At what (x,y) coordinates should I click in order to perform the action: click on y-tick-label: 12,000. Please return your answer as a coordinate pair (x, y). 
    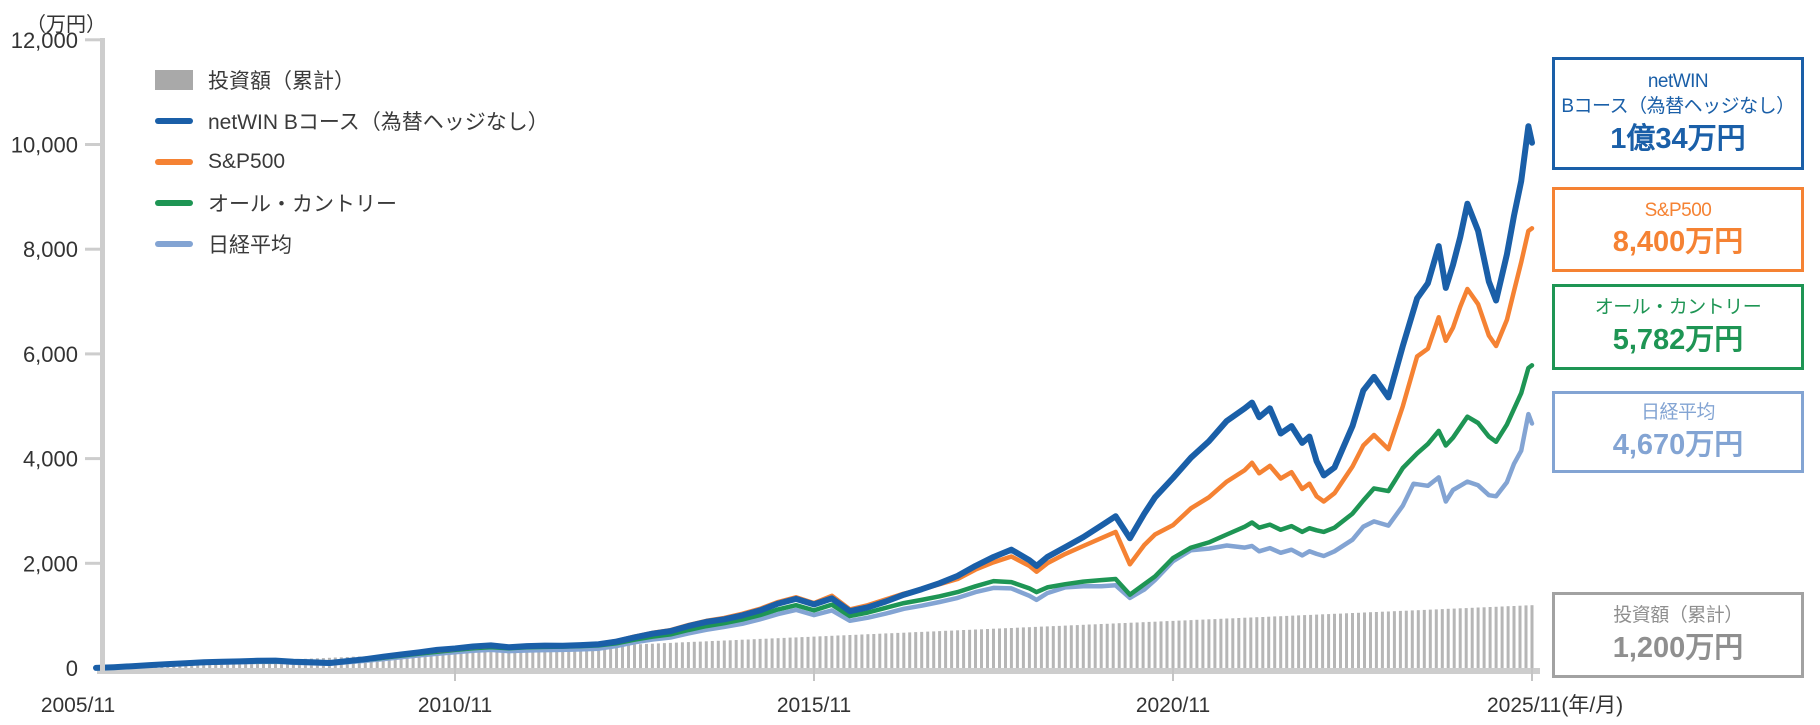
    Looking at the image, I should click on (44, 40).